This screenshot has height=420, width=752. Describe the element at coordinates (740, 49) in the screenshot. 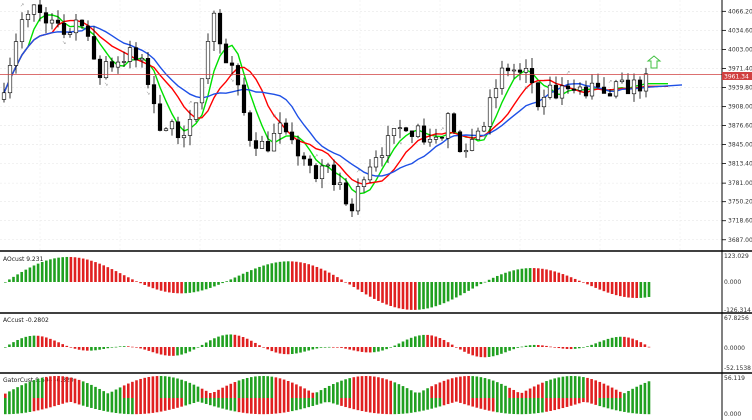

I see `price-tick-label: 4003.00` at that location.